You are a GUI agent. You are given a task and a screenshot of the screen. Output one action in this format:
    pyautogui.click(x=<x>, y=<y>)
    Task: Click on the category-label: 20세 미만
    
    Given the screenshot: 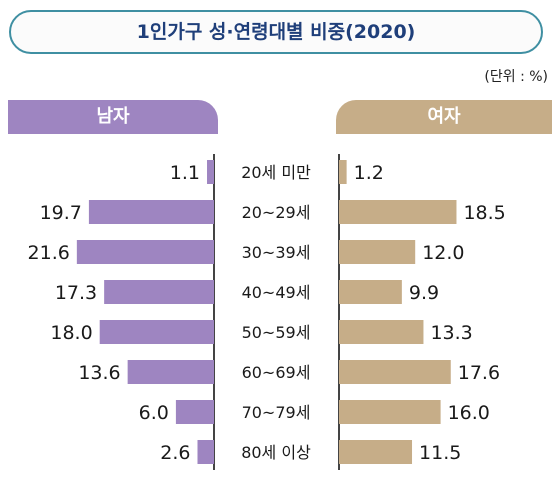 What is the action you would take?
    pyautogui.click(x=276, y=172)
    